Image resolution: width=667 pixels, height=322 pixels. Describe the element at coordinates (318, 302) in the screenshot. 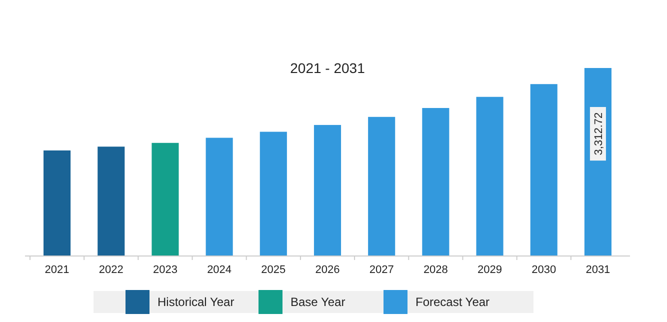

I see `legend-label: Base Year` at that location.